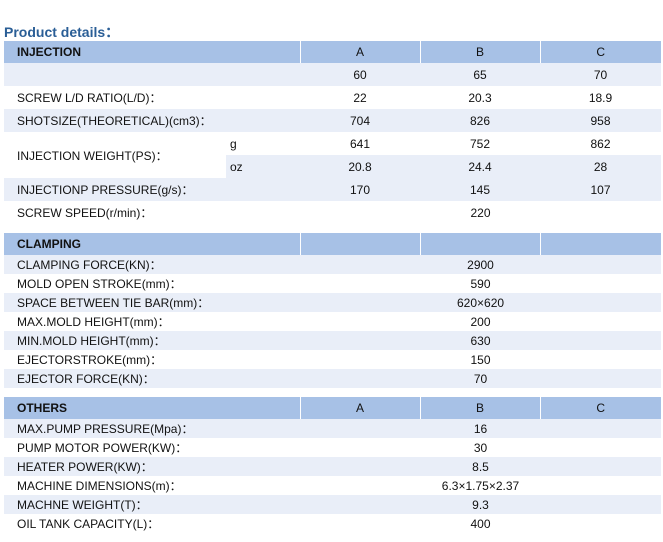  I want to click on table-row: MOLD OPEN STROKE(mm)： 590, so click(333, 283).